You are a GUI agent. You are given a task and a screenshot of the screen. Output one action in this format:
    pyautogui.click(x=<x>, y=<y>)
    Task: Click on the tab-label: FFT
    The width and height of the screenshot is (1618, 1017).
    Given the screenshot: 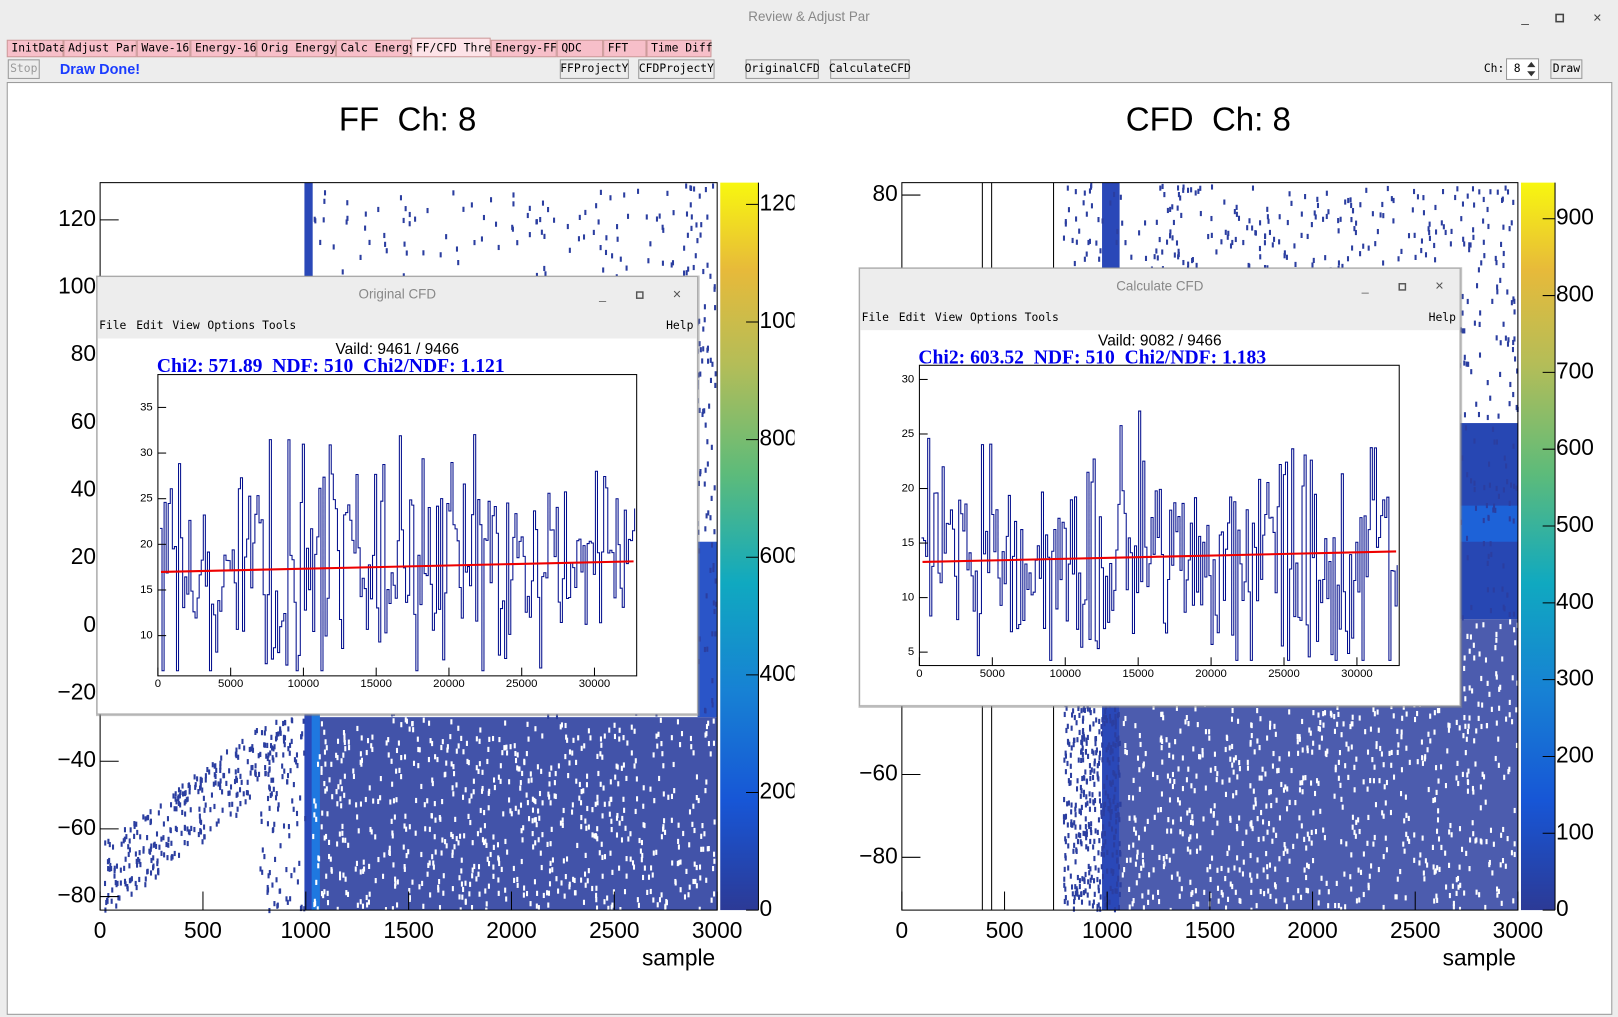 What is the action you would take?
    pyautogui.click(x=618, y=47)
    